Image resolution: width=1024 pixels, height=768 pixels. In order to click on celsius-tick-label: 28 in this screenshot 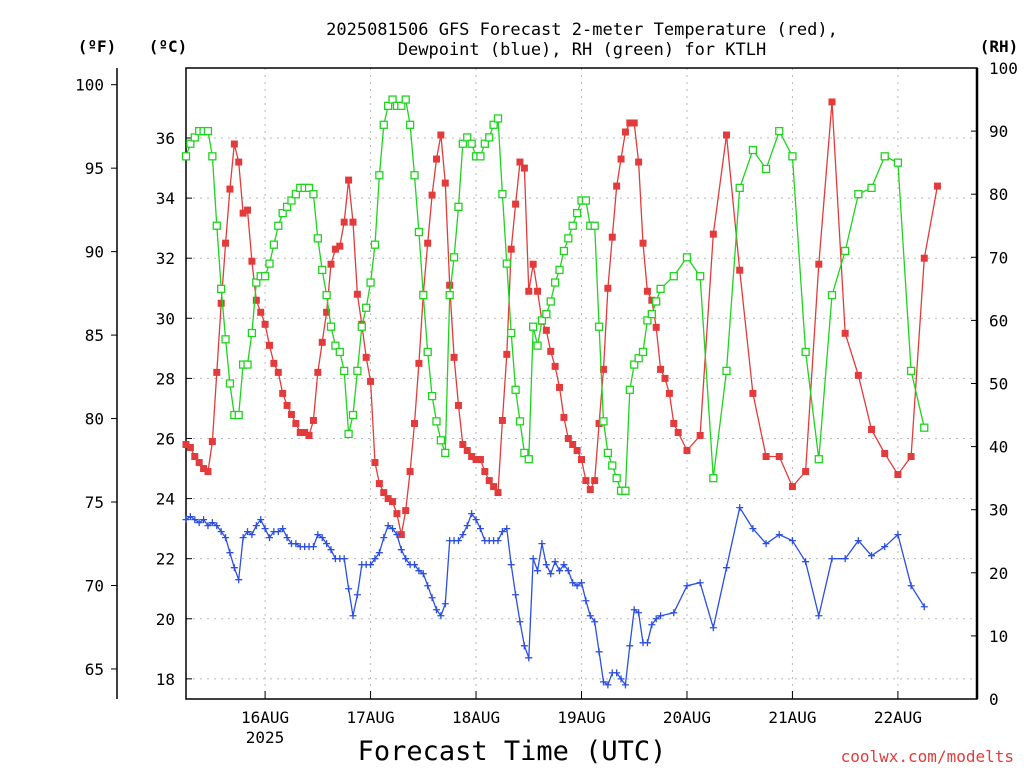, I will do `click(165, 378)`.